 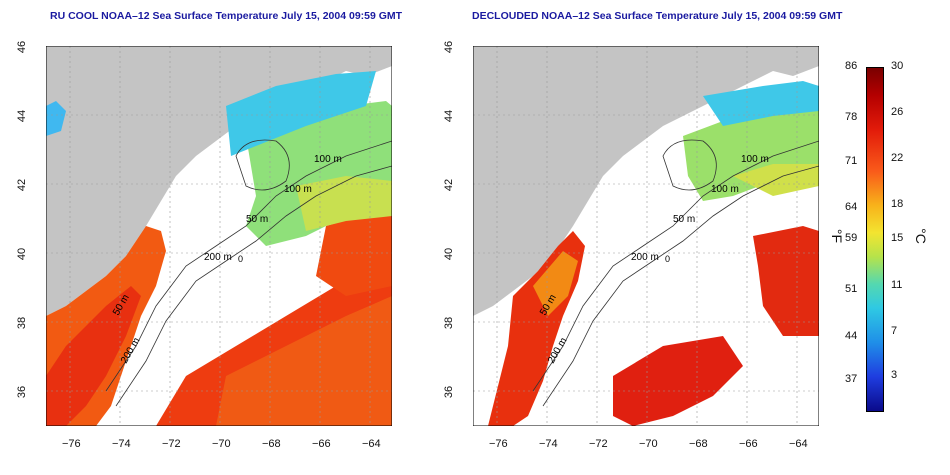 What do you see at coordinates (851, 238) in the screenshot?
I see `colorbar-tick-label: 59` at bounding box center [851, 238].